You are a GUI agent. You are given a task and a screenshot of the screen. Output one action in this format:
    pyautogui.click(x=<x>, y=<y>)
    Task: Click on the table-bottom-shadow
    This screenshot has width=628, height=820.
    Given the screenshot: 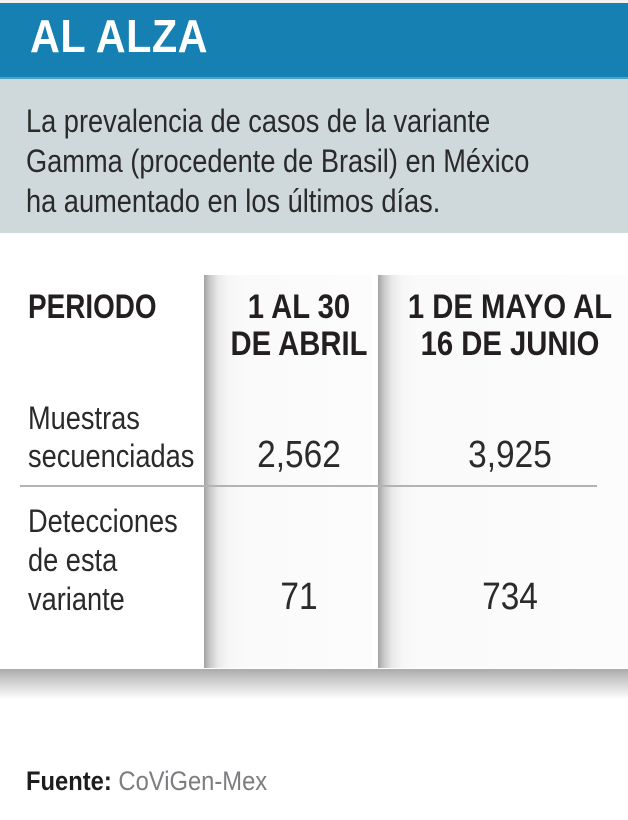 What is the action you would take?
    pyautogui.click(x=314, y=684)
    